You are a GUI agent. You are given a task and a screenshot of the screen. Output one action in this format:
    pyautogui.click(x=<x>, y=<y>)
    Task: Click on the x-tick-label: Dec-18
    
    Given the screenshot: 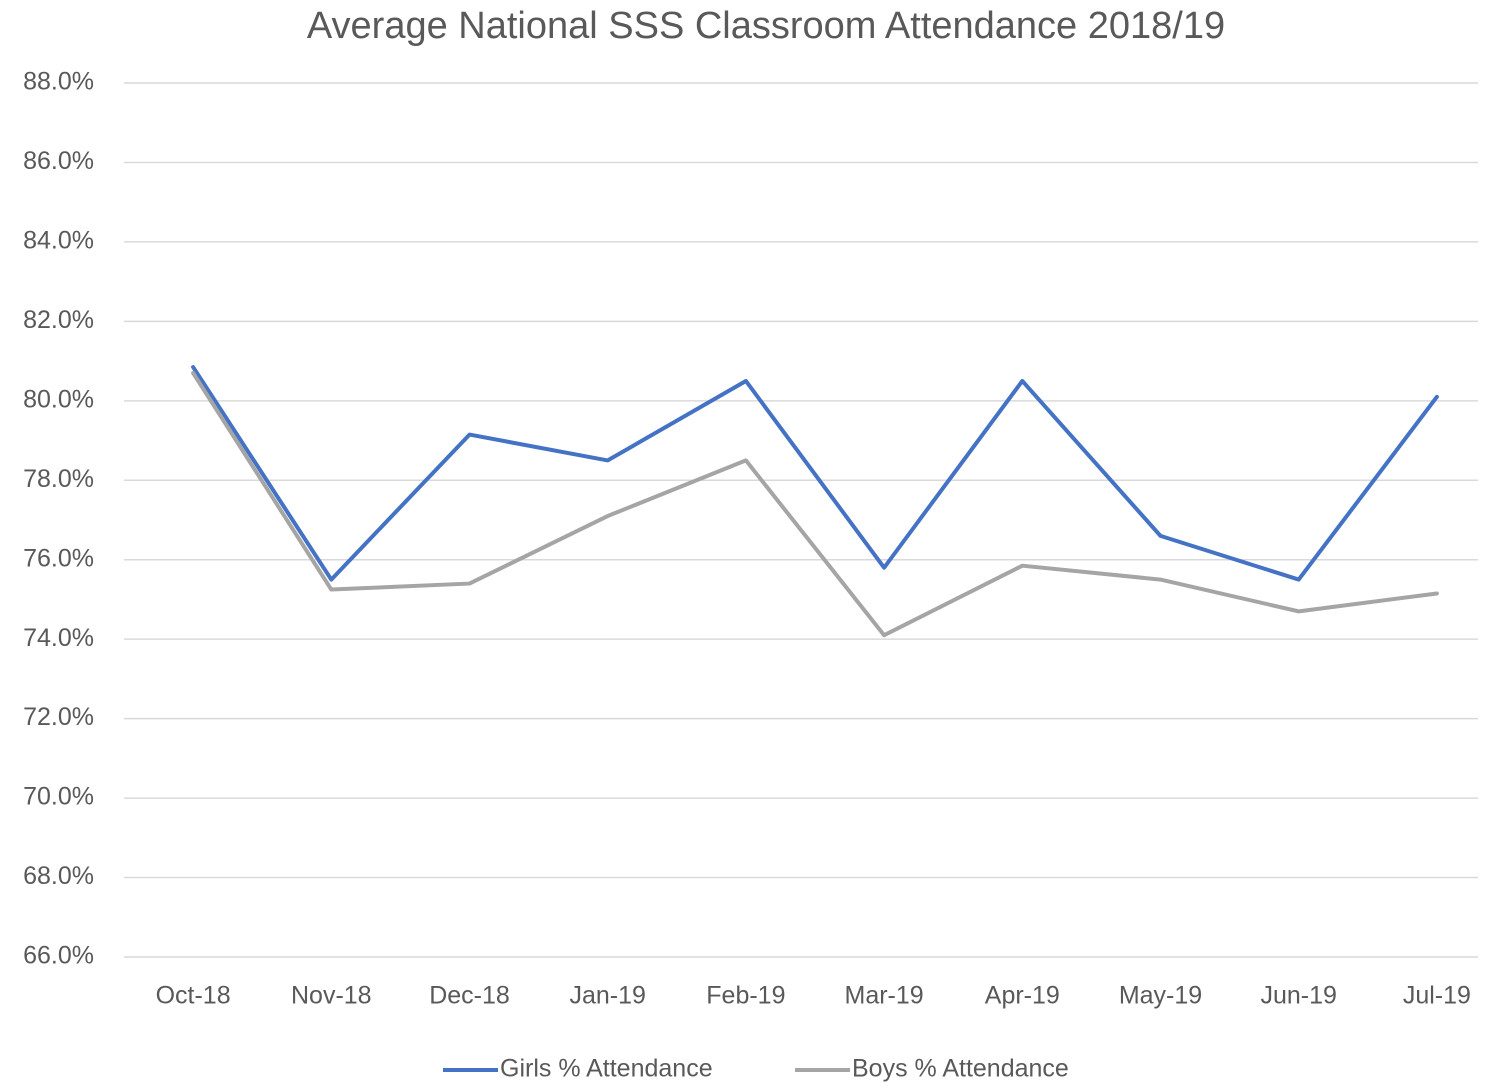 What is the action you would take?
    pyautogui.click(x=469, y=996)
    